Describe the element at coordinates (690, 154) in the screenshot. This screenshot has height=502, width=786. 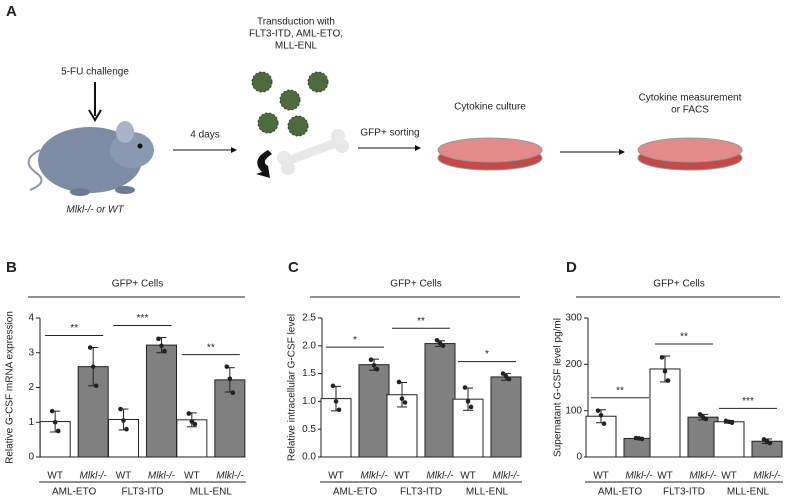
I see `petri-dish` at that location.